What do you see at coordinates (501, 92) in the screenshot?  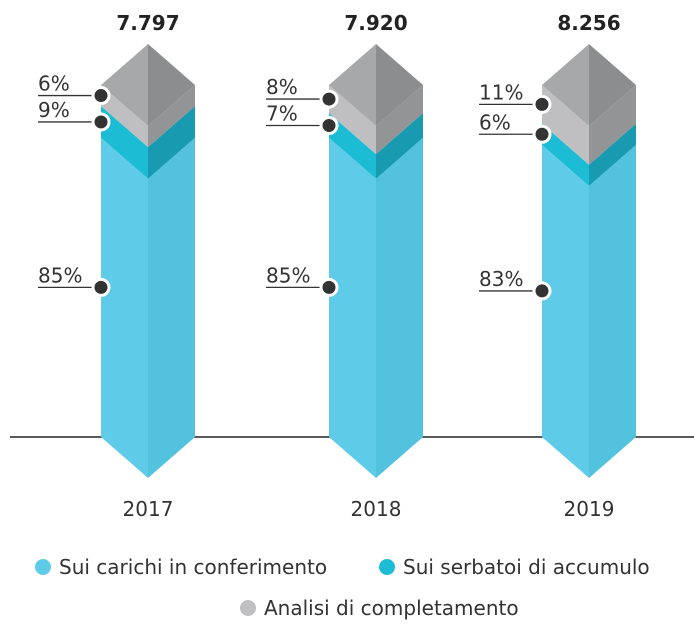 I see `value-label: 11%` at bounding box center [501, 92].